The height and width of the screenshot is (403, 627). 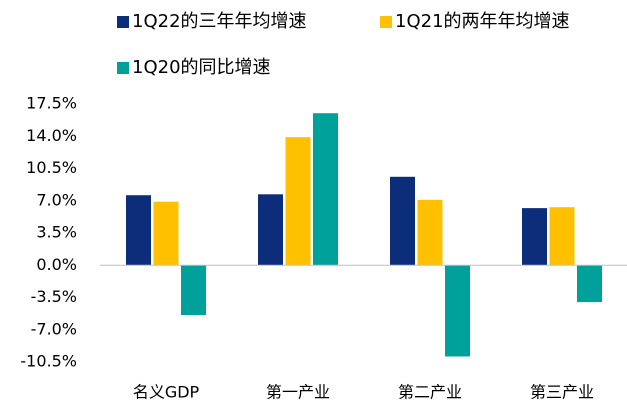 What do you see at coordinates (562, 392) in the screenshot?
I see `x-tick-label: 第三产业` at bounding box center [562, 392].